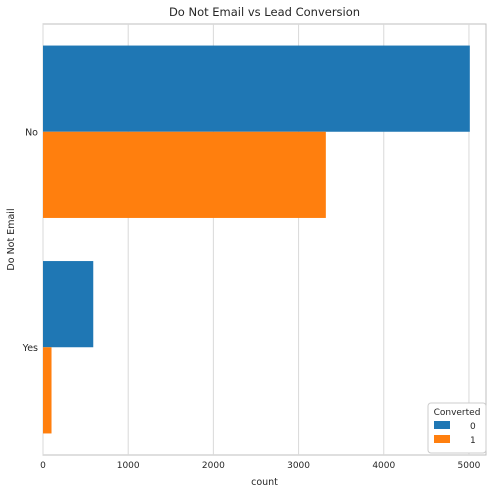  I want to click on chart-title: Do Not Email vs Lead Conversion, so click(264, 12).